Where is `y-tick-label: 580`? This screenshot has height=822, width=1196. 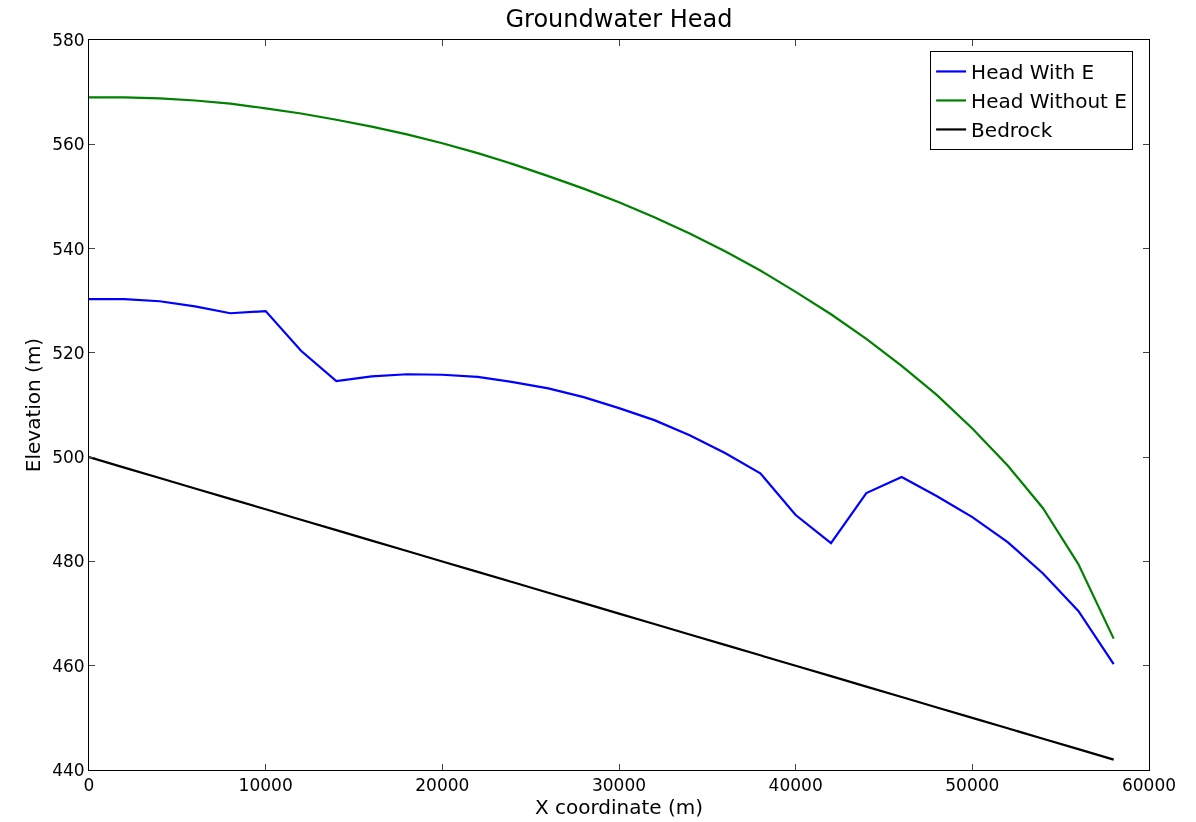
y-tick-label: 580 is located at coordinates (68, 39).